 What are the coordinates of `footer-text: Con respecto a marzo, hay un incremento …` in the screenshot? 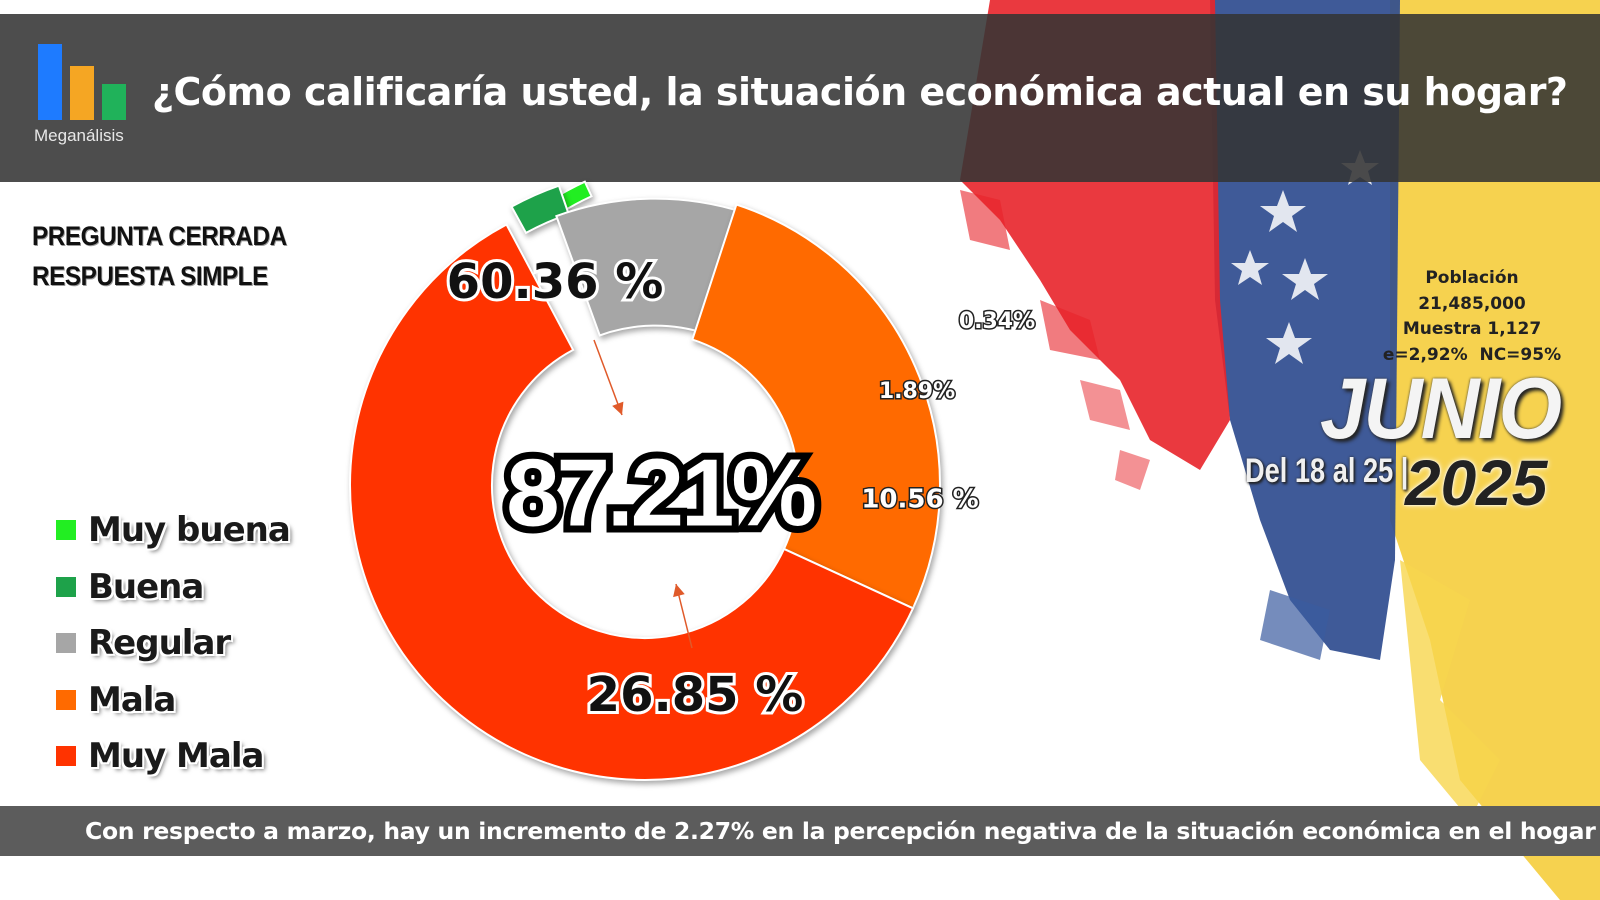 It's located at (840, 831).